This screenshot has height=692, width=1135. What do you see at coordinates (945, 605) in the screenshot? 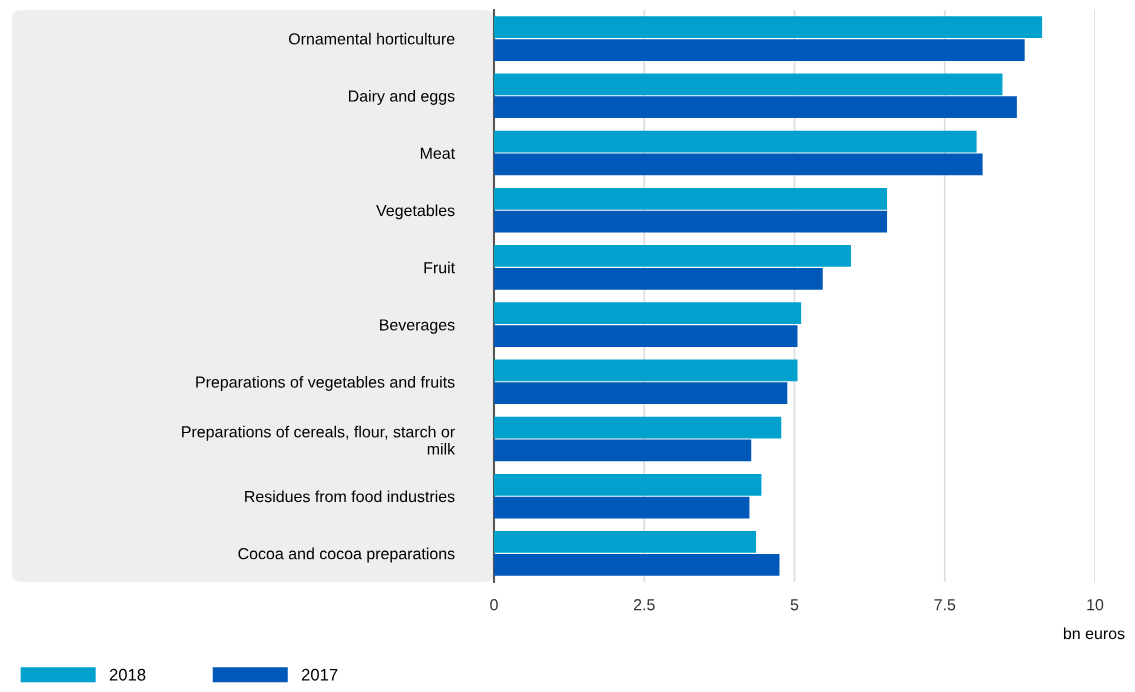
I see `x-tick-label: 7.5` at bounding box center [945, 605].